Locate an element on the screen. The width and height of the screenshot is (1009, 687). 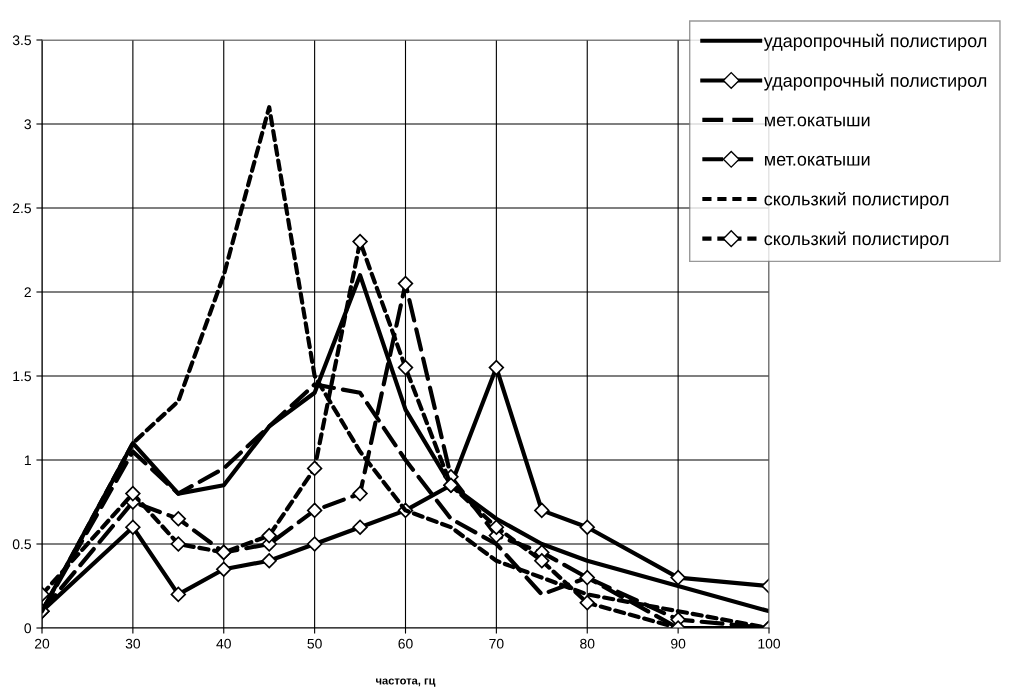
x-tick-label: 60 is located at coordinates (405, 643).